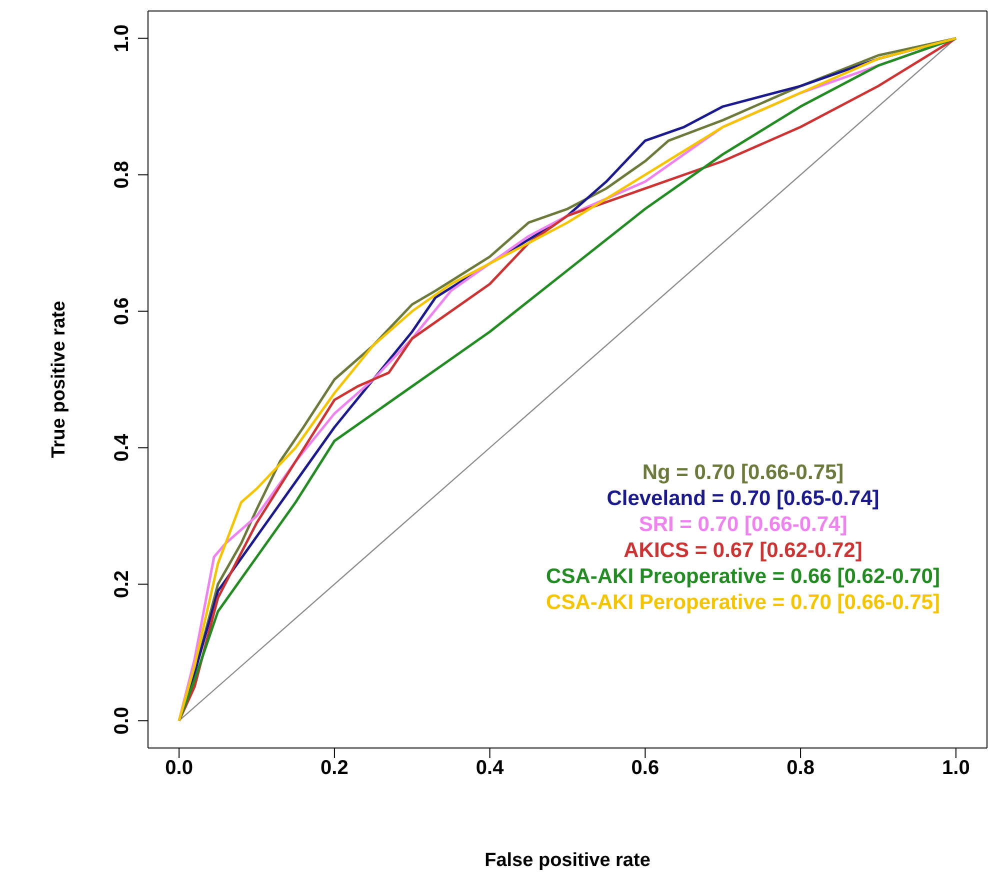  Describe the element at coordinates (122, 311) in the screenshot. I see `y-tick-label: 0.6` at that location.